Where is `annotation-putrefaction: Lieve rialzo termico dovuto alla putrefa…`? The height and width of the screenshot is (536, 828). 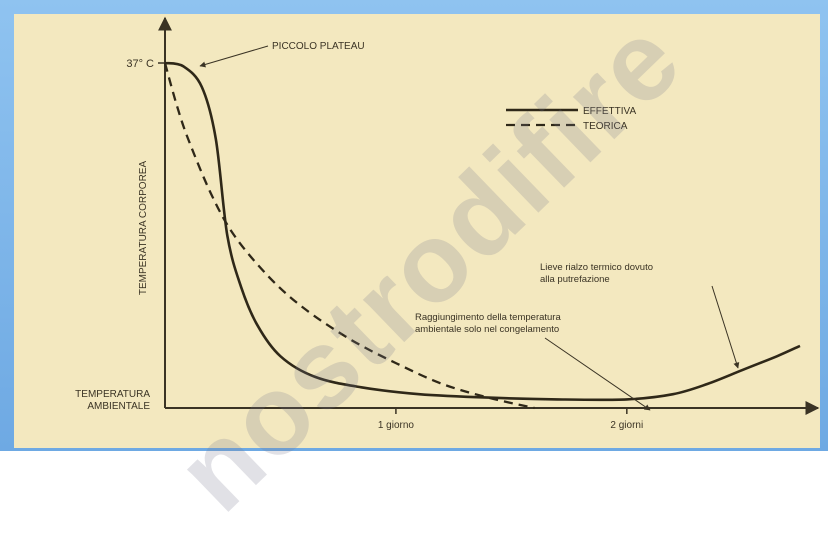
annotation-putrefaction: Lieve rialzo termico dovuto alla putrefa… is located at coordinates (640, 315).